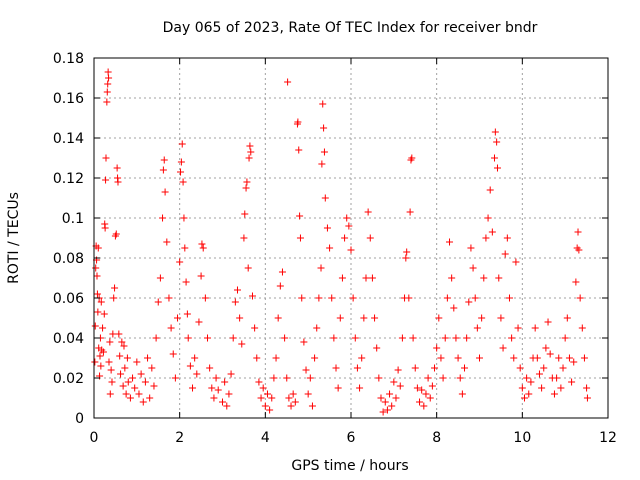  Describe the element at coordinates (68, 139) in the screenshot. I see `y-tick-label: 0.14` at that location.